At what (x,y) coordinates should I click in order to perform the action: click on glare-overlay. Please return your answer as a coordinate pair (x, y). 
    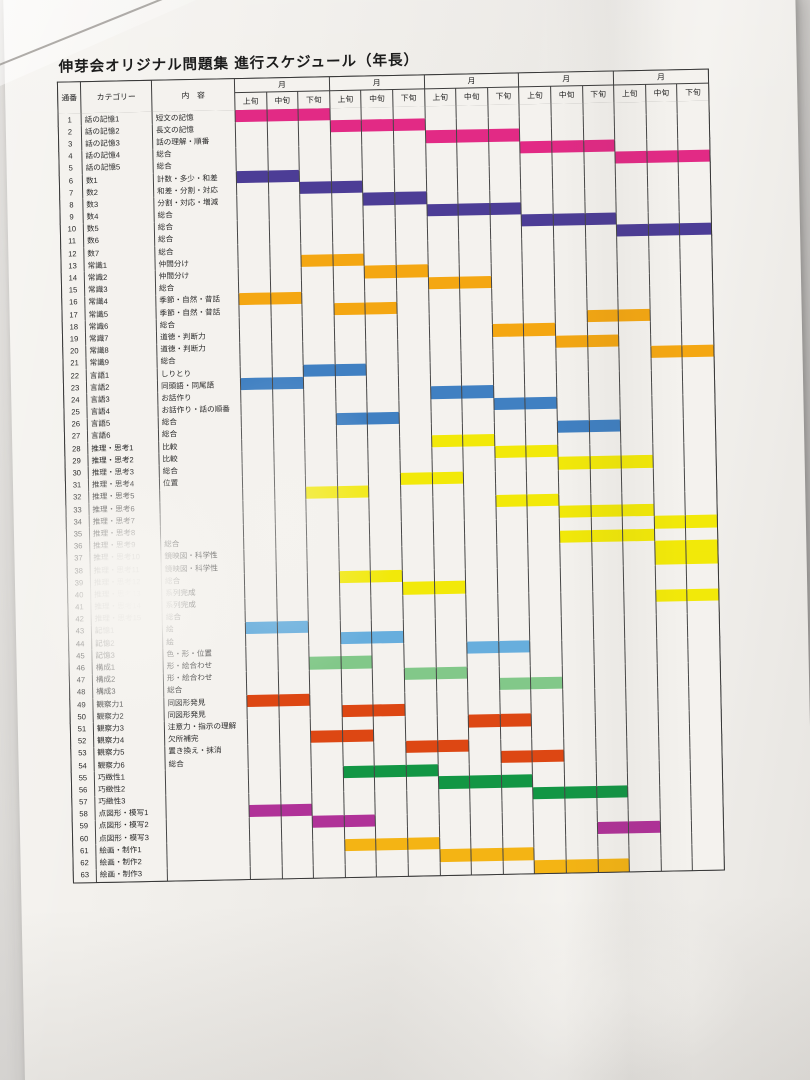
    Looking at the image, I should click on (618, 977).